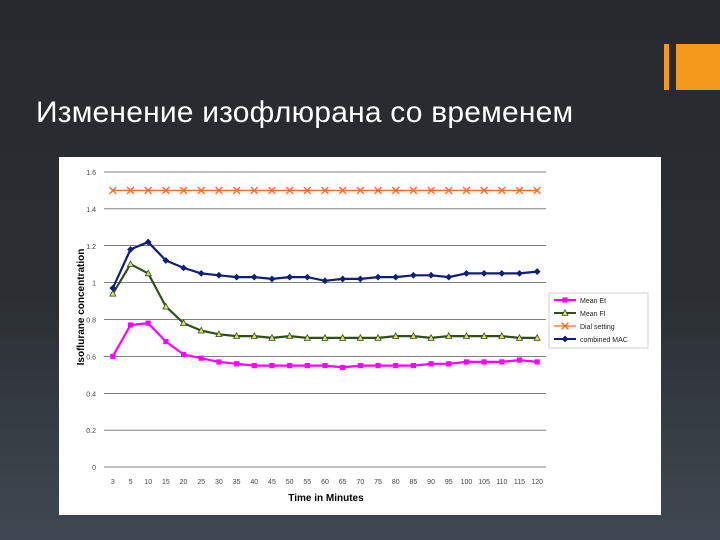 The width and height of the screenshot is (720, 540). Describe the element at coordinates (307, 482) in the screenshot. I see `x-tick-label: 55` at that location.